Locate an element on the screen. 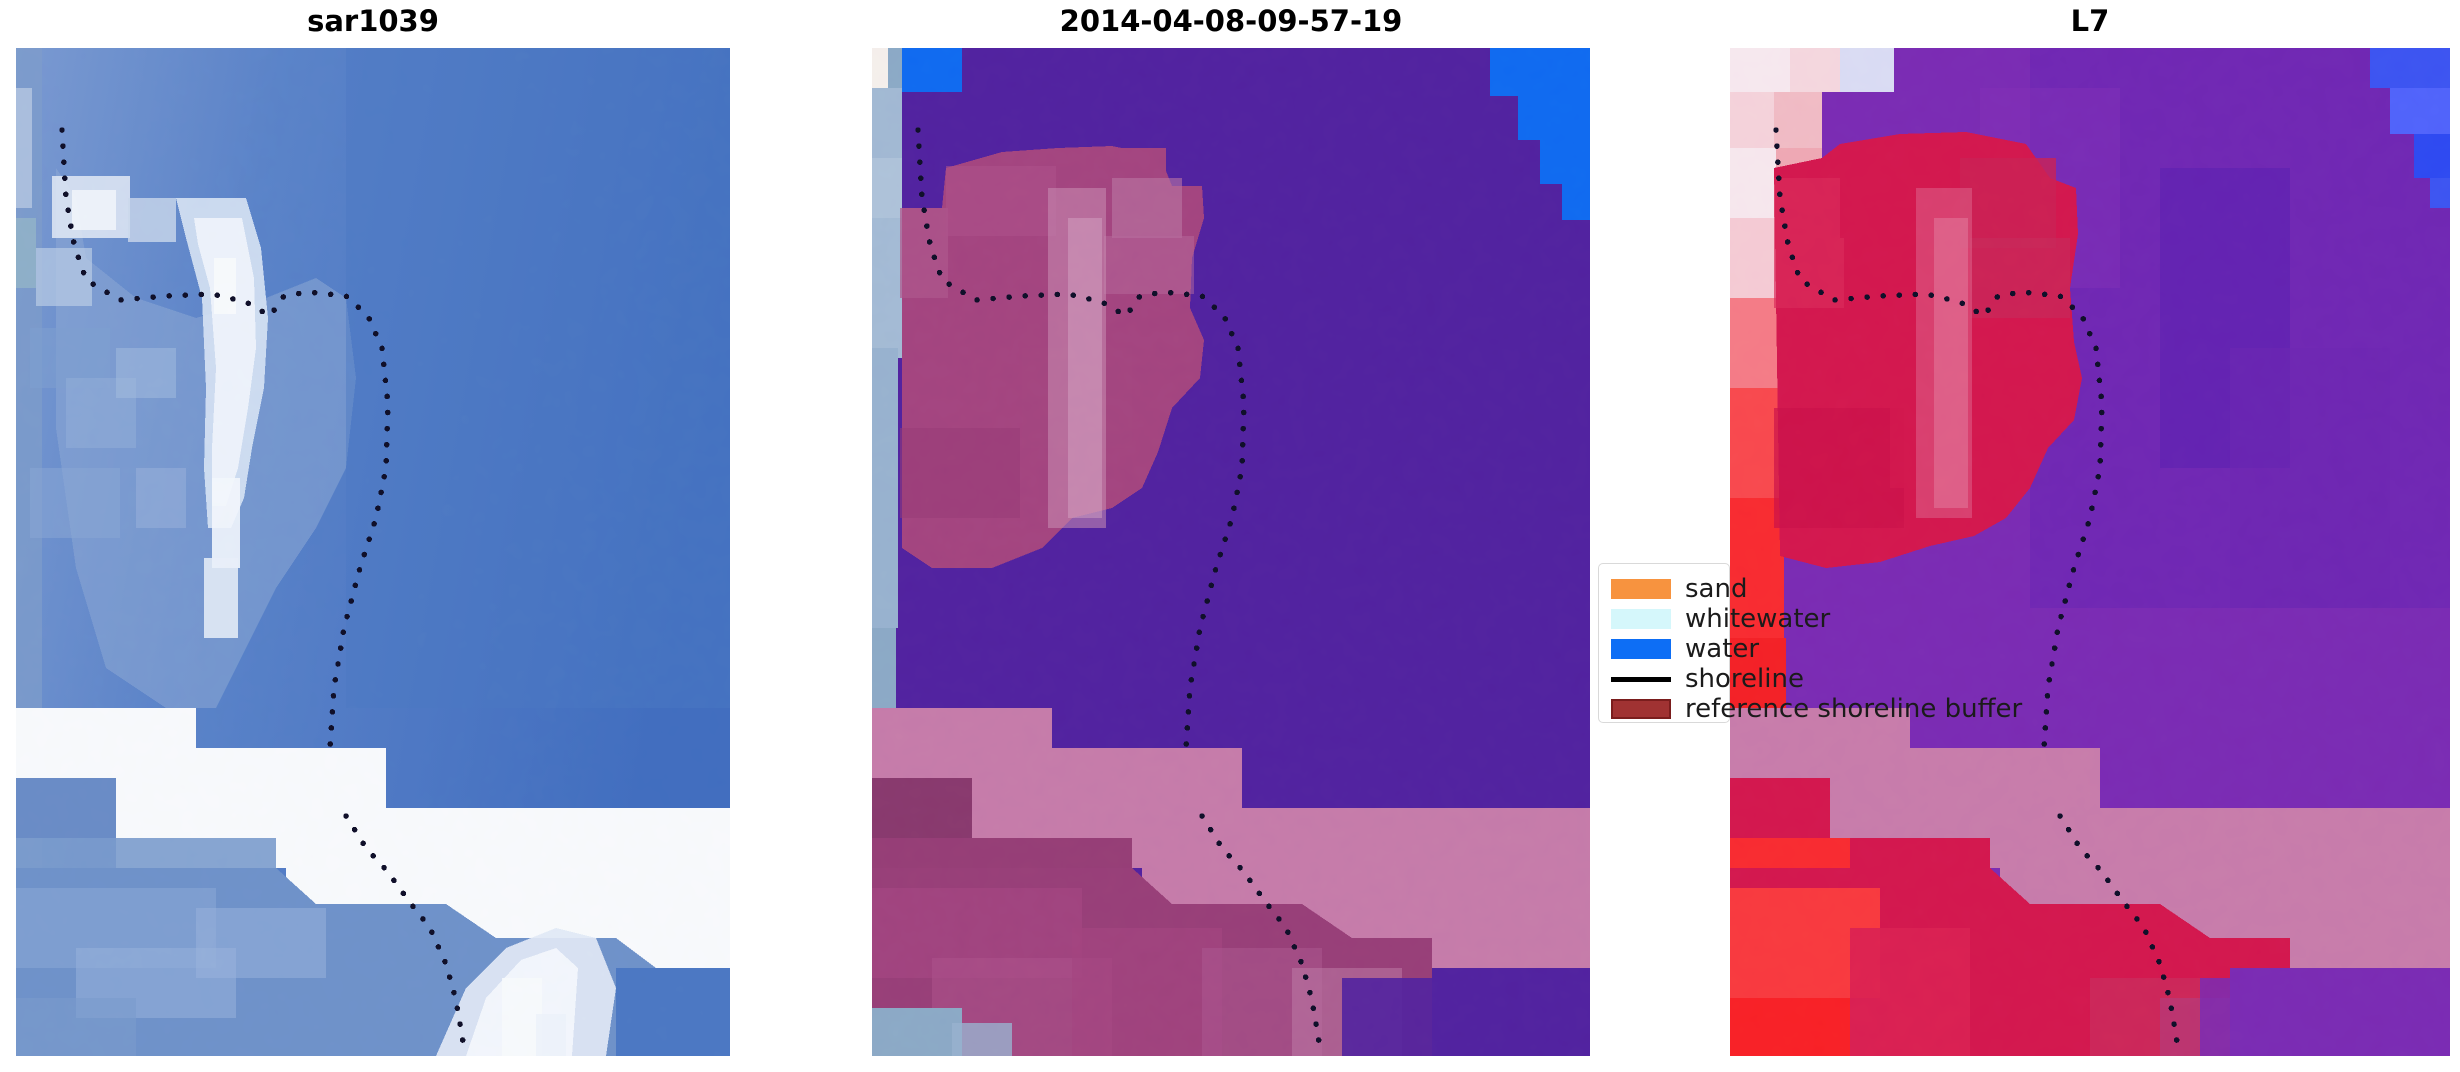 Image resolution: width=2460 pixels, height=1072 pixels. legend-item-whitewater: whitewater is located at coordinates (1720, 619).